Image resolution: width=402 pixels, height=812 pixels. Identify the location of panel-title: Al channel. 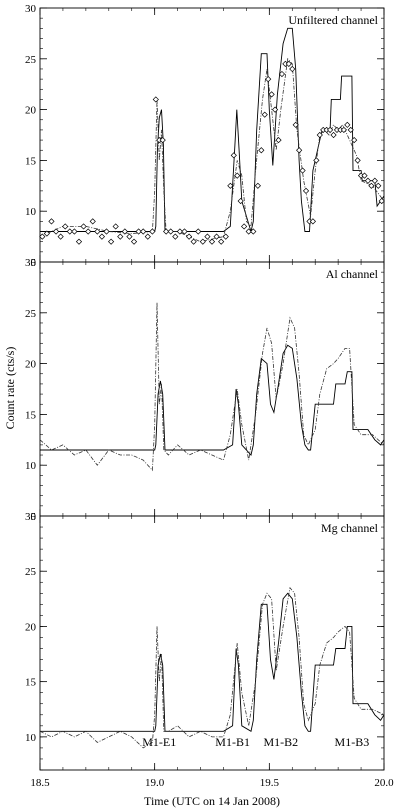
(352, 274).